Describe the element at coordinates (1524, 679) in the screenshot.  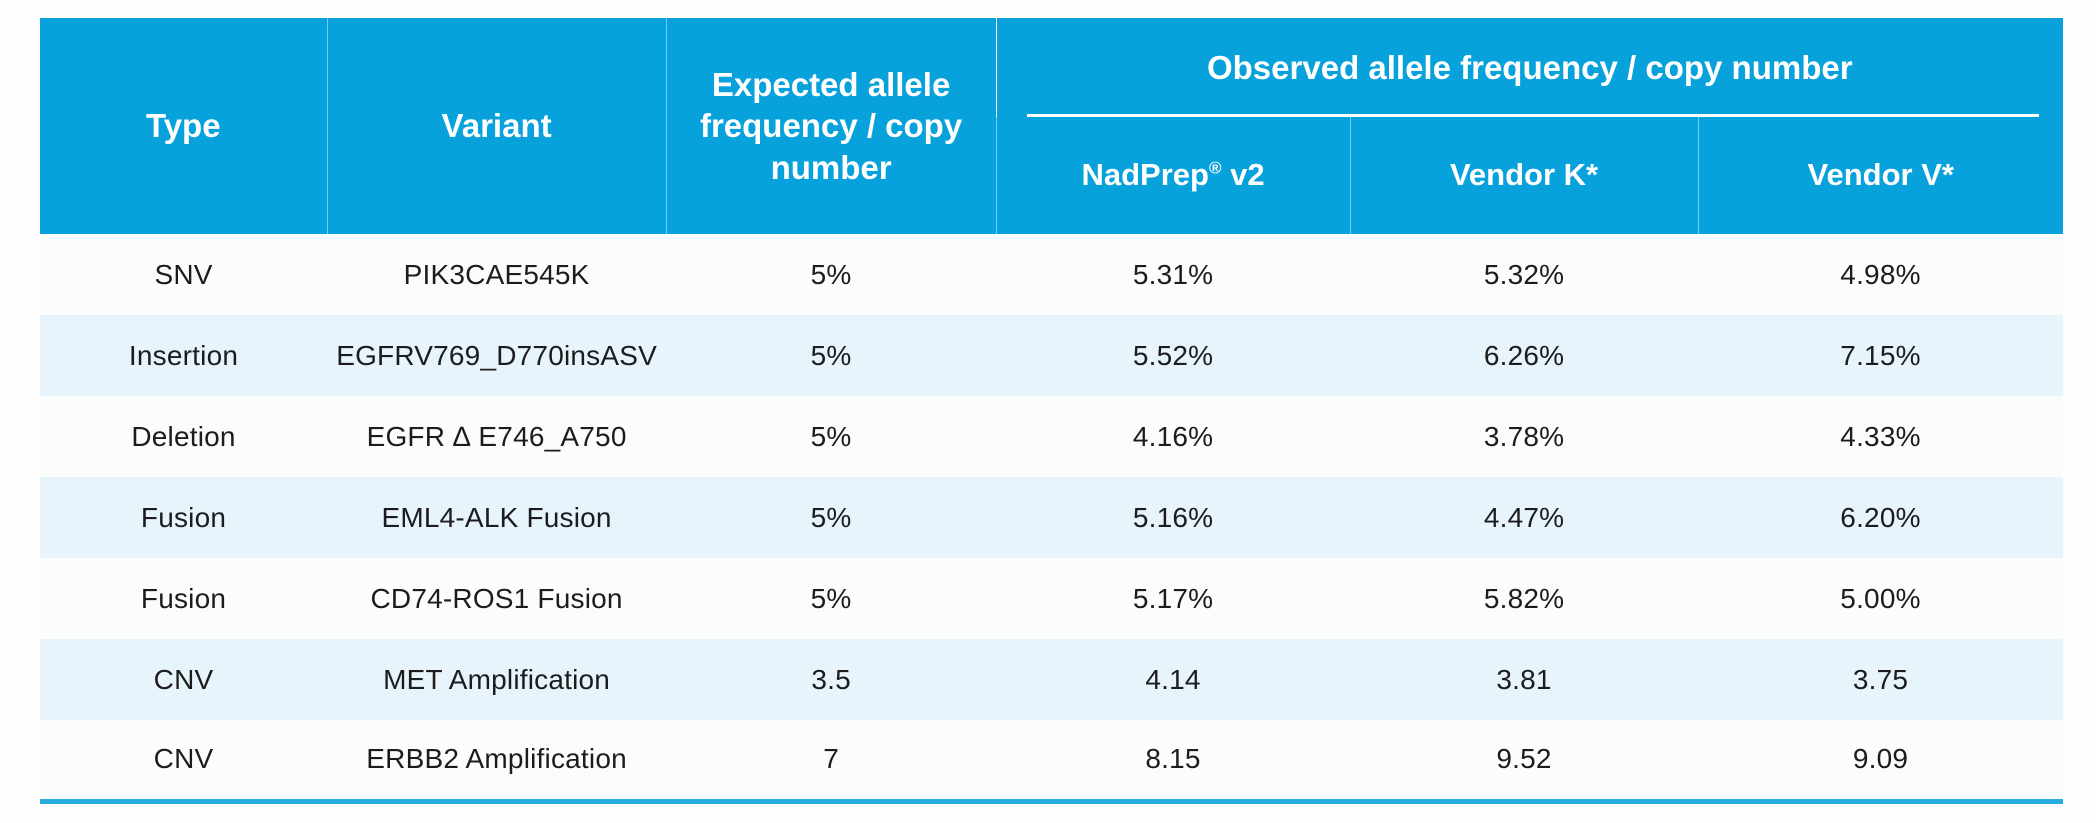
I see `cell-vendor-k: 3.81` at that location.